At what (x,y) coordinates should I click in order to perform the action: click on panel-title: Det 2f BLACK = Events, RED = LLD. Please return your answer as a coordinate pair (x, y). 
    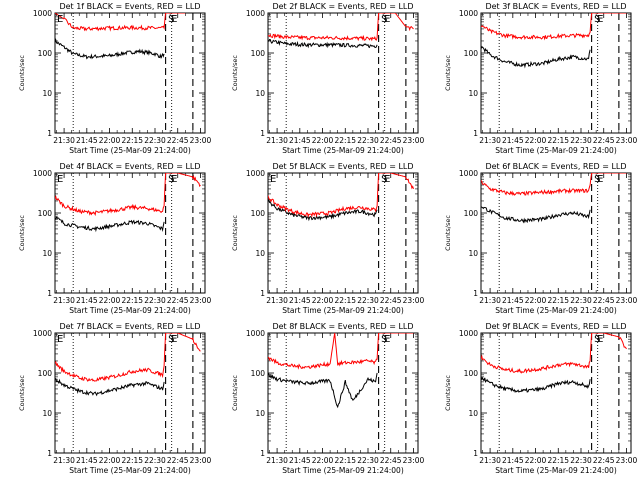
    Looking at the image, I should click on (342, 6).